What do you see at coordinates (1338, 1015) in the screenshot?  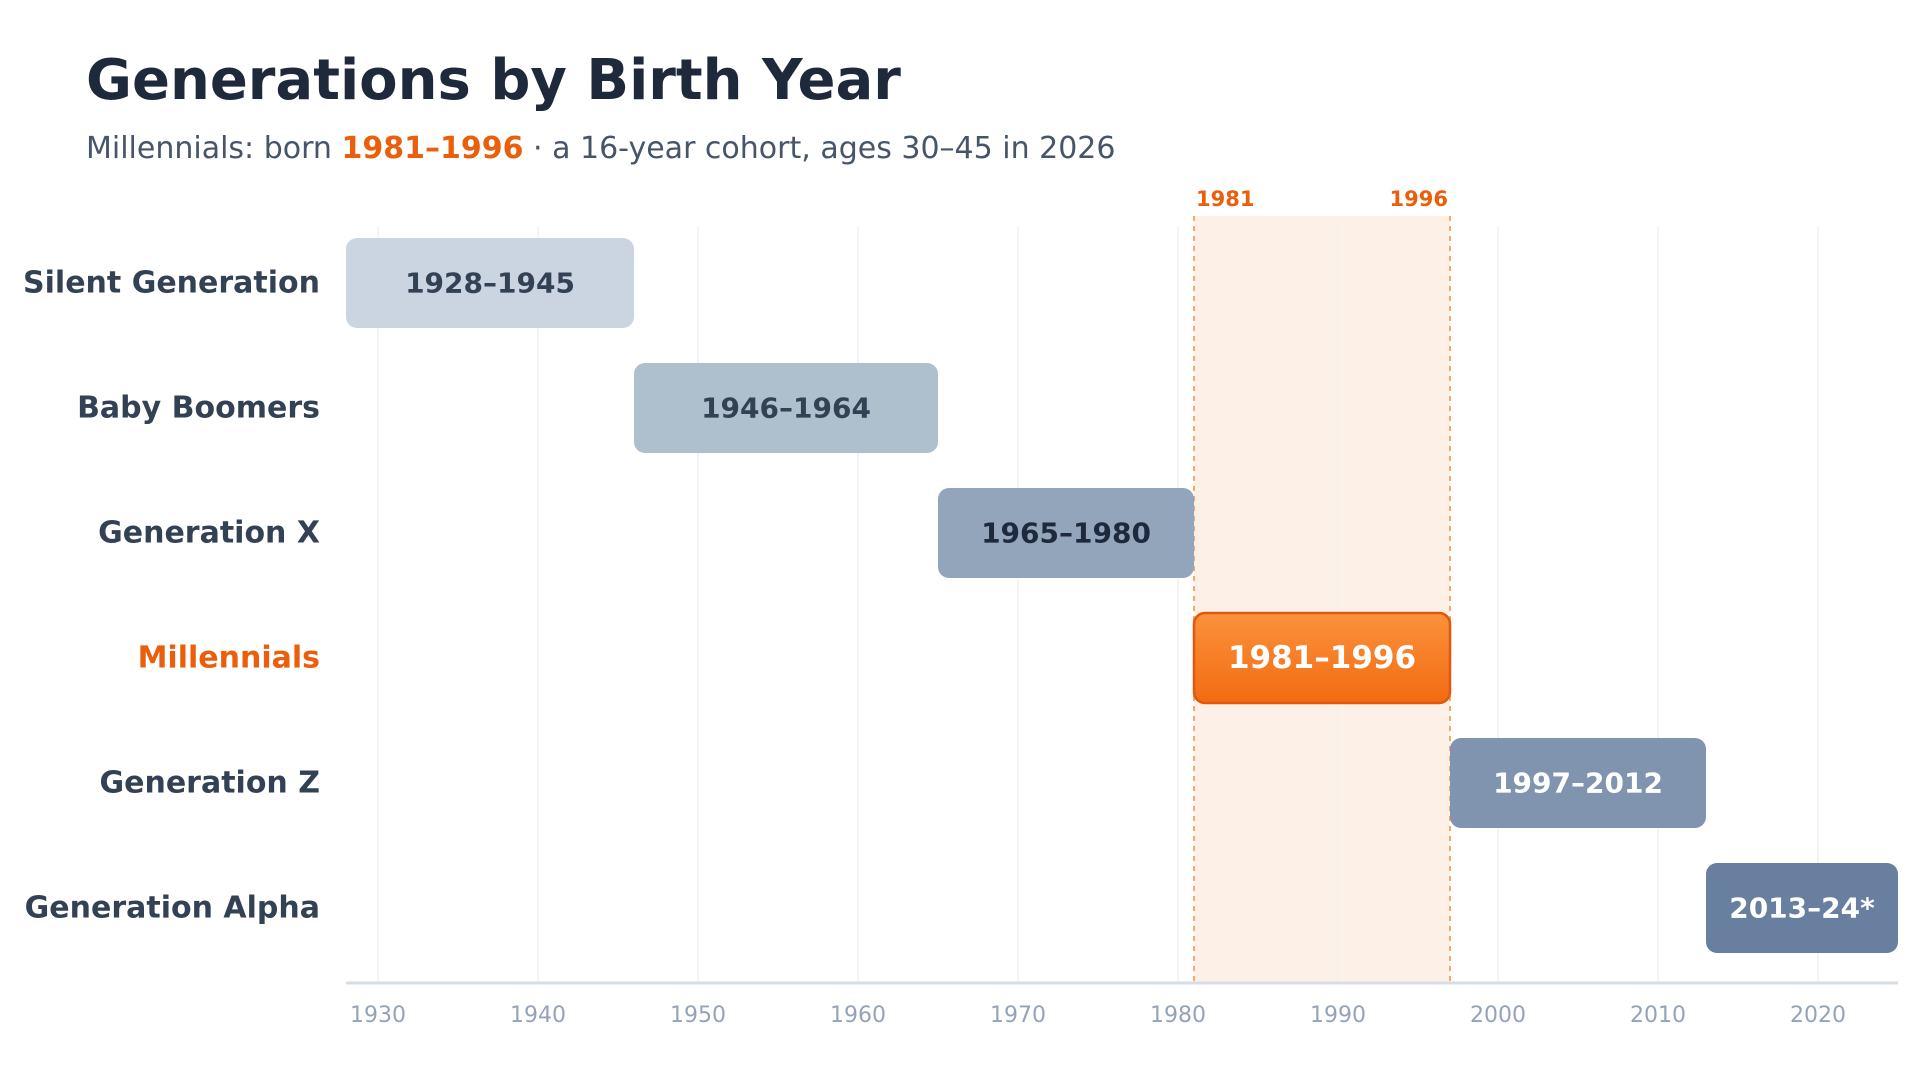 I see `x-tick-label-1990: 1990` at bounding box center [1338, 1015].